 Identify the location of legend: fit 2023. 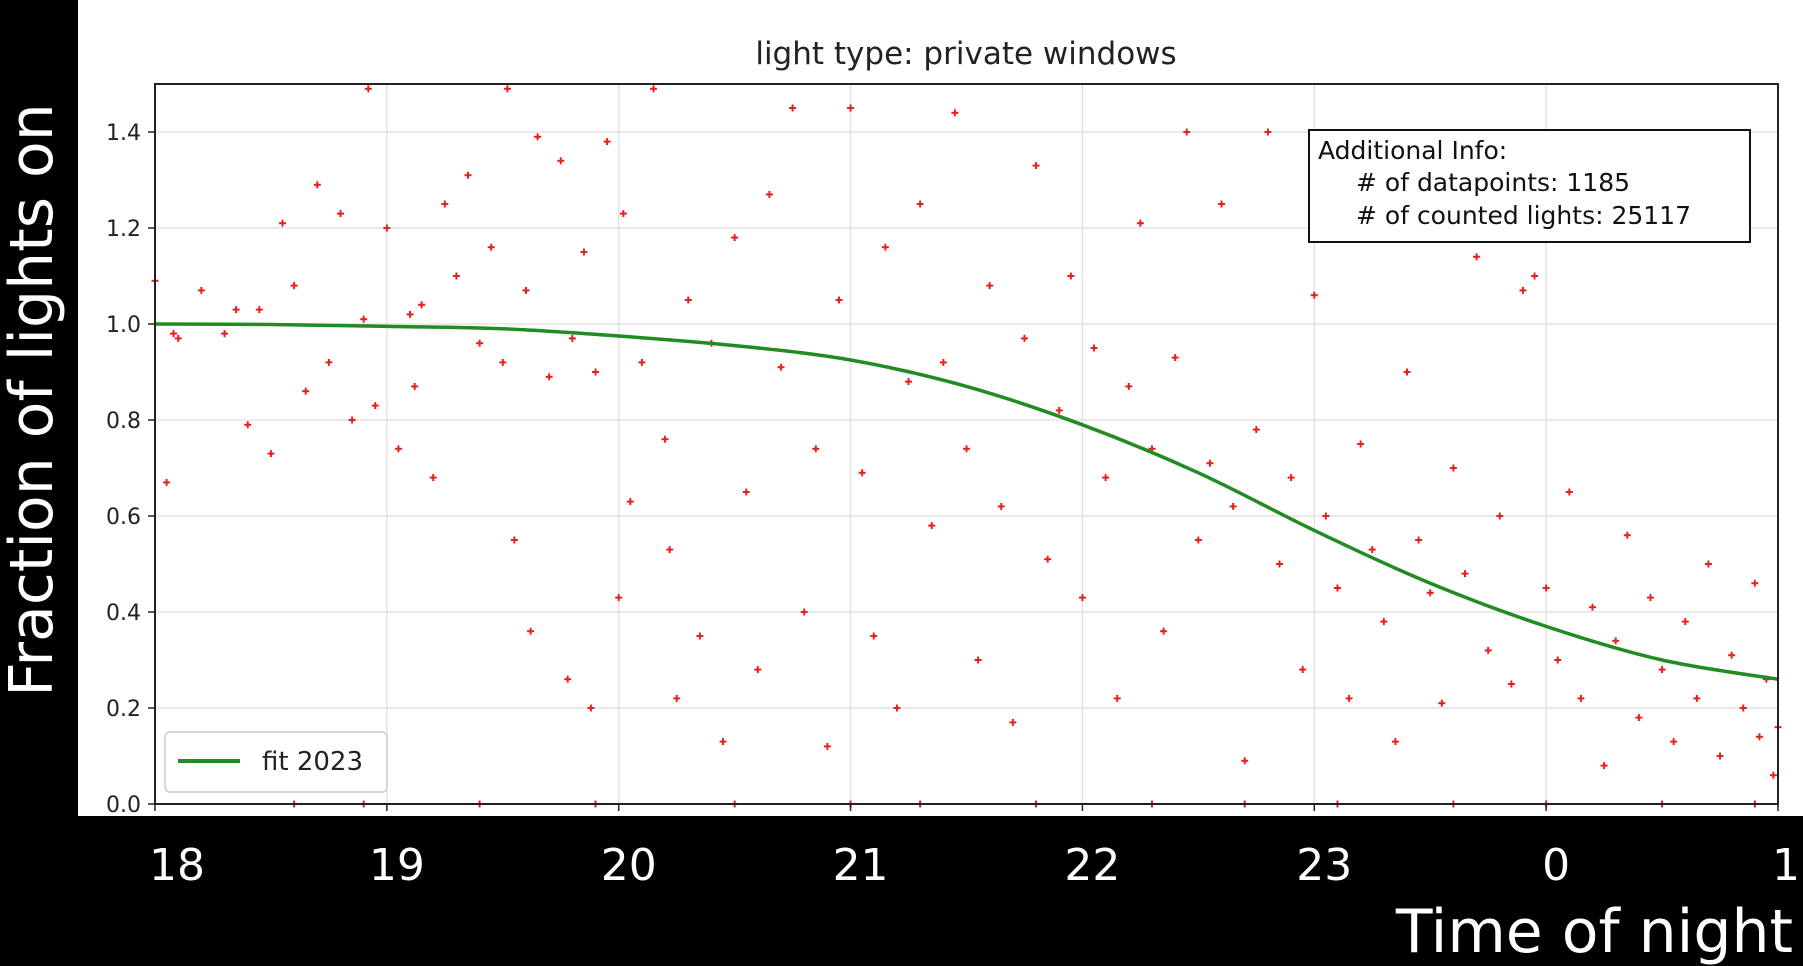
(276, 762).